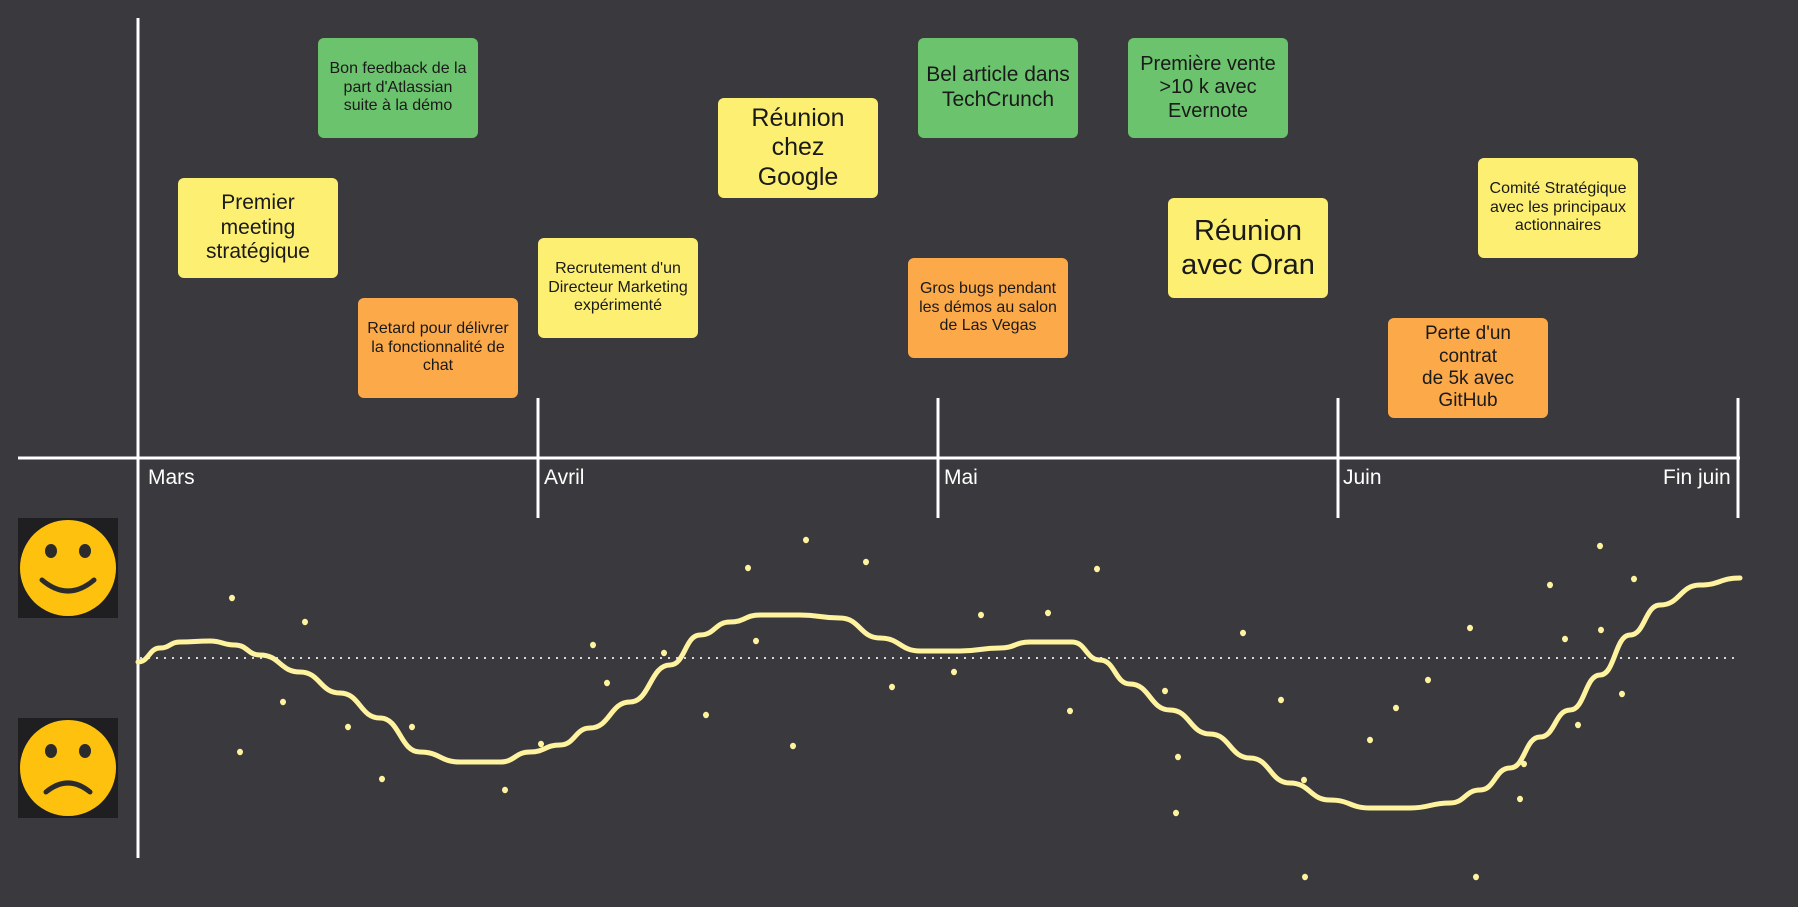 The width and height of the screenshot is (1798, 907). What do you see at coordinates (258, 228) in the screenshot?
I see `event-note-premier-meeting: Premier meeting stratégique` at bounding box center [258, 228].